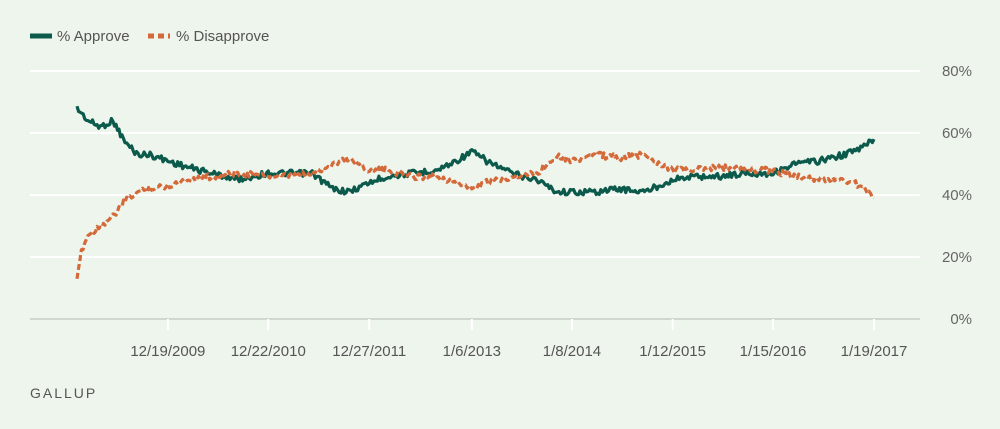 The height and width of the screenshot is (429, 1000). Describe the element at coordinates (268, 351) in the screenshot. I see `x-tick-label: 12/22/2010` at that location.